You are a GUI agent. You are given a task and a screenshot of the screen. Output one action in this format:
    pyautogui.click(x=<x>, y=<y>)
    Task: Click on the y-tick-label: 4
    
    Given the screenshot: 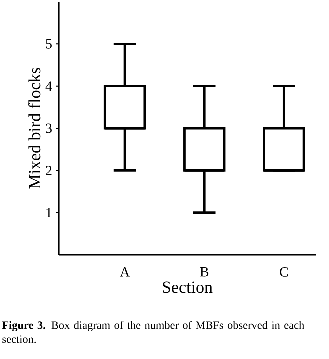 What is the action you would take?
    pyautogui.click(x=49, y=86)
    